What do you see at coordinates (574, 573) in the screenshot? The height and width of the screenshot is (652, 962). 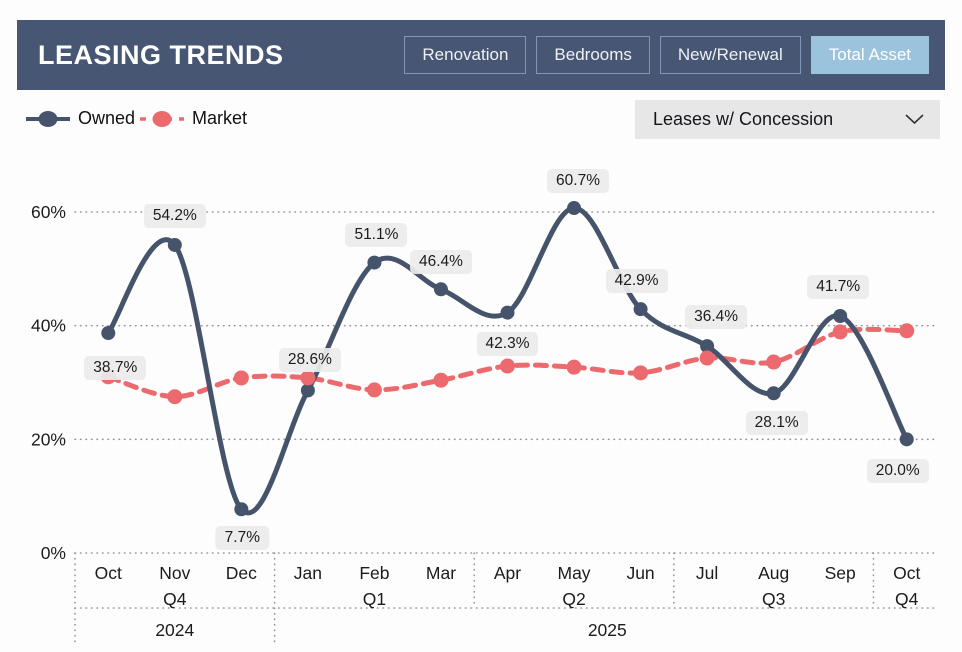 I see `x-tick-may-7: May` at bounding box center [574, 573].